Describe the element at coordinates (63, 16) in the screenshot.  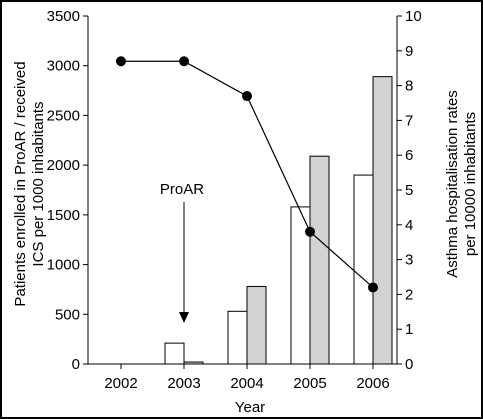
I see `left-tick-label: 3500` at that location.